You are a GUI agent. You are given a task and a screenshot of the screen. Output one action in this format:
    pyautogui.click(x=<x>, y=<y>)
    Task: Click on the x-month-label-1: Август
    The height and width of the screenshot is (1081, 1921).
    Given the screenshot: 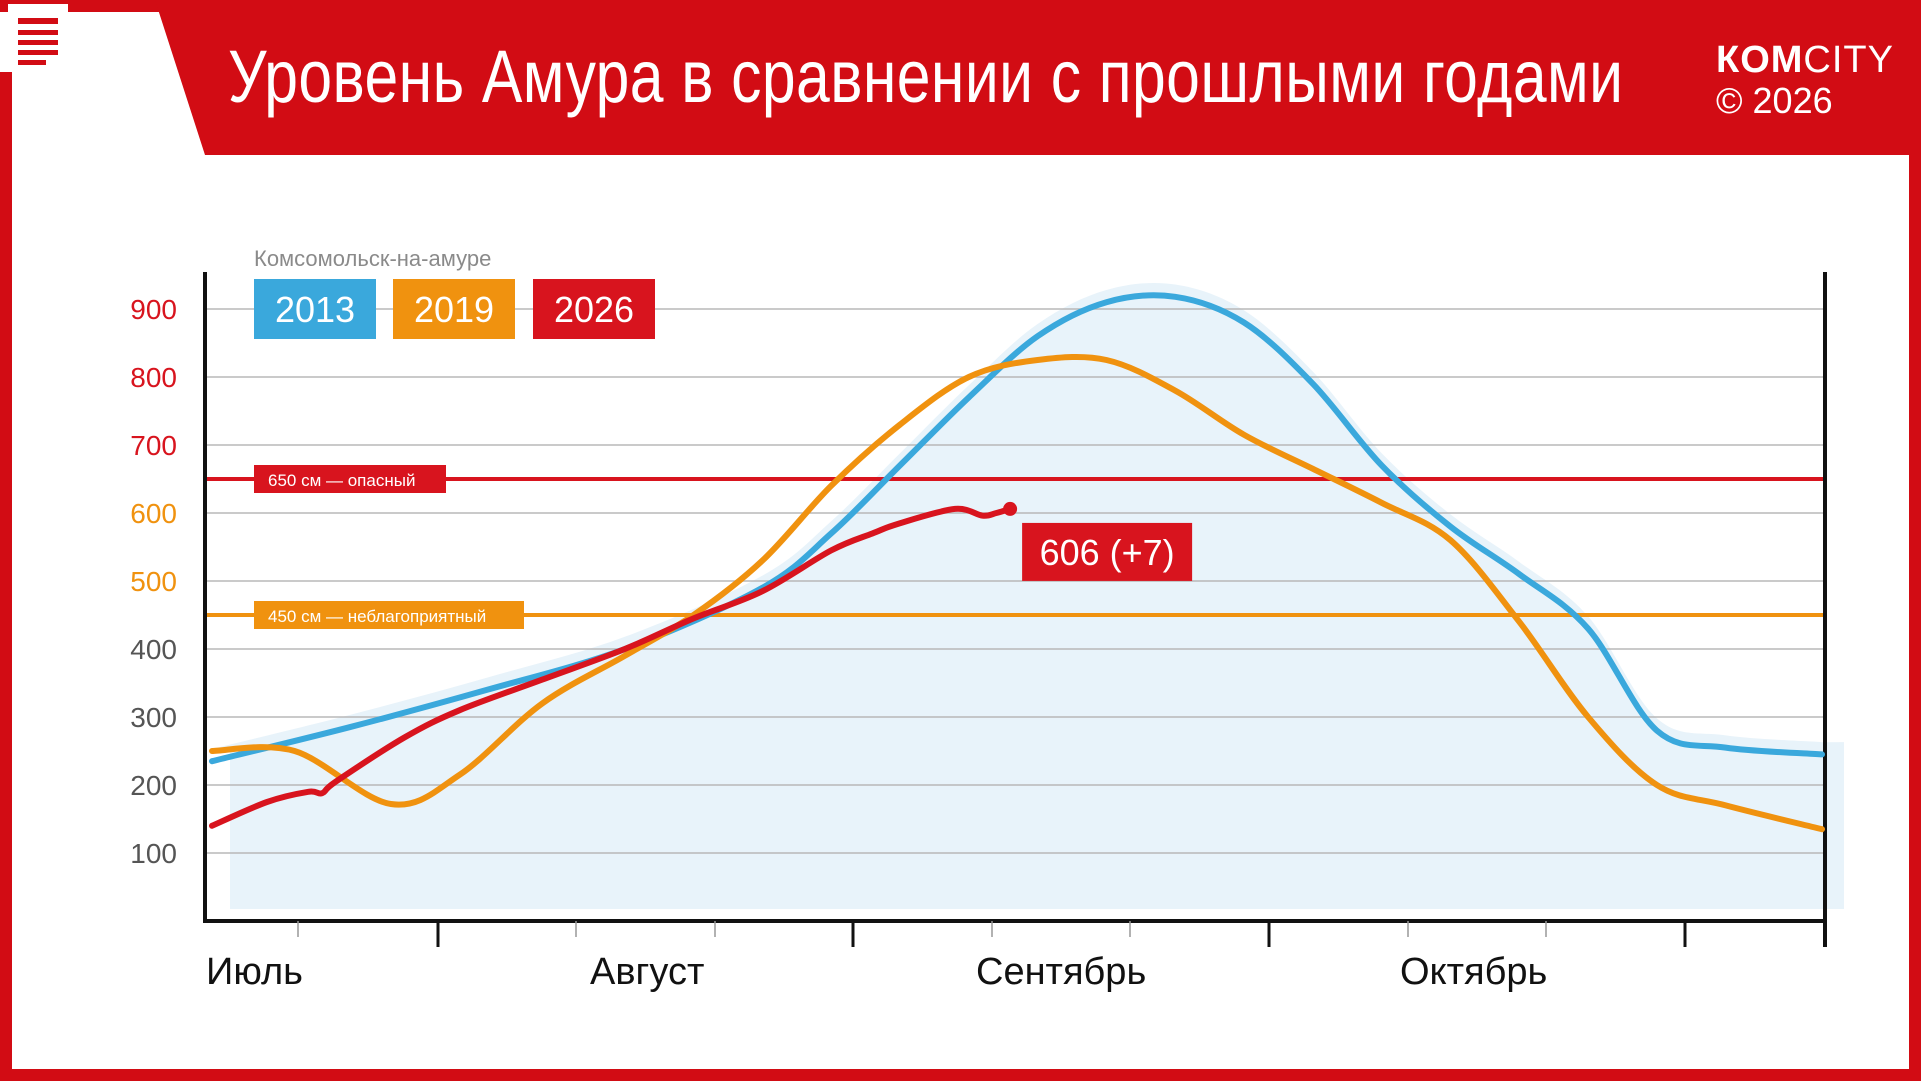 What is the action you would take?
    pyautogui.click(x=647, y=972)
    